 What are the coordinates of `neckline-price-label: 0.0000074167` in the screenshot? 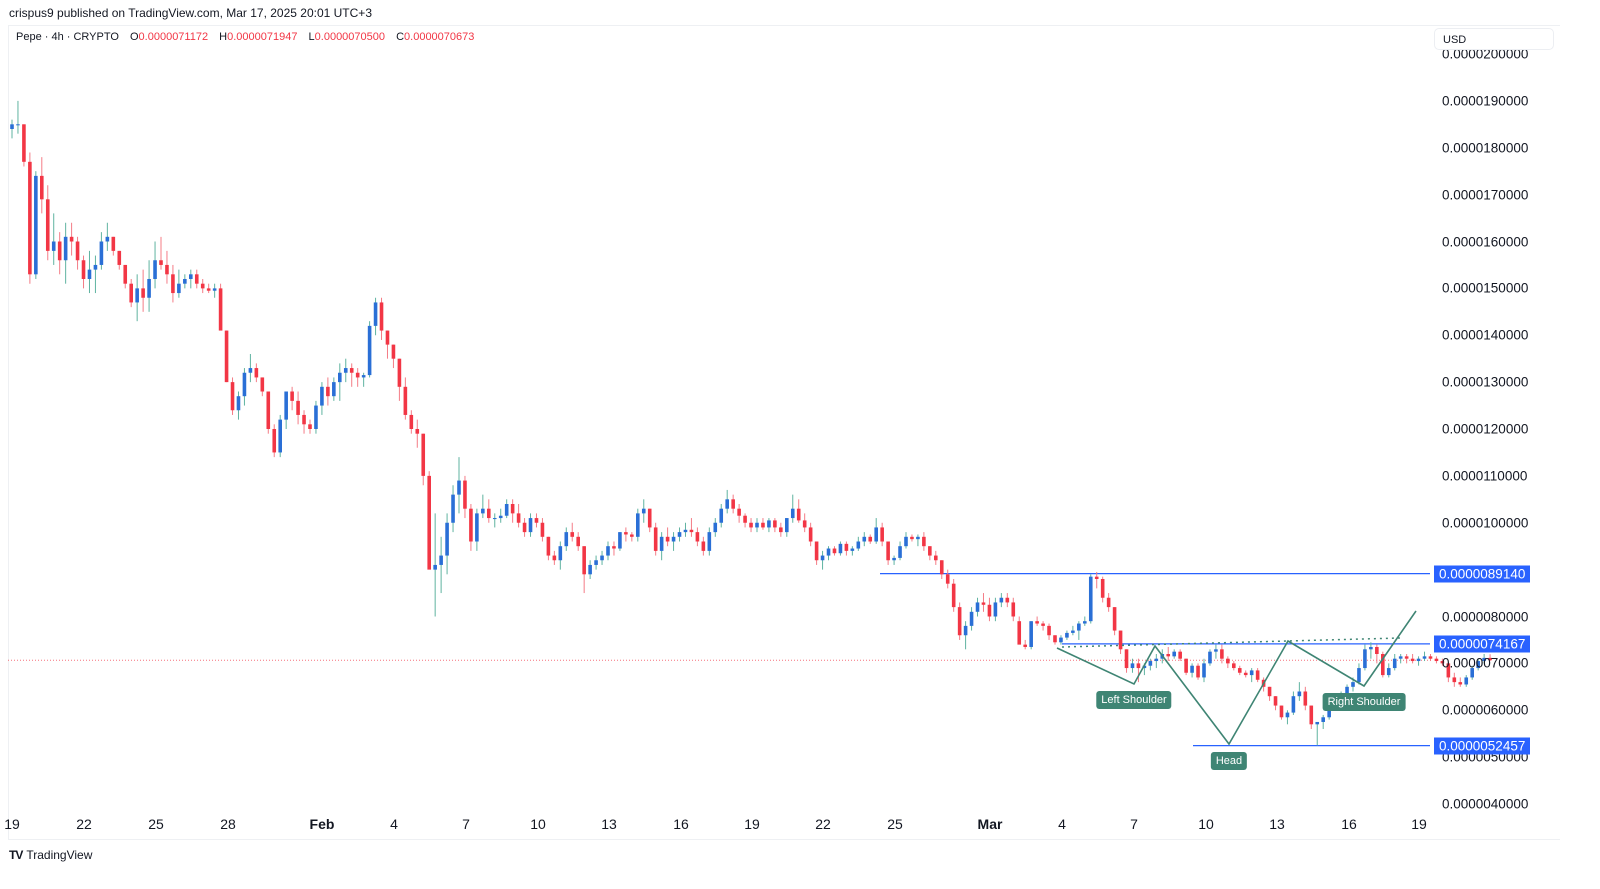 It's located at (1482, 644).